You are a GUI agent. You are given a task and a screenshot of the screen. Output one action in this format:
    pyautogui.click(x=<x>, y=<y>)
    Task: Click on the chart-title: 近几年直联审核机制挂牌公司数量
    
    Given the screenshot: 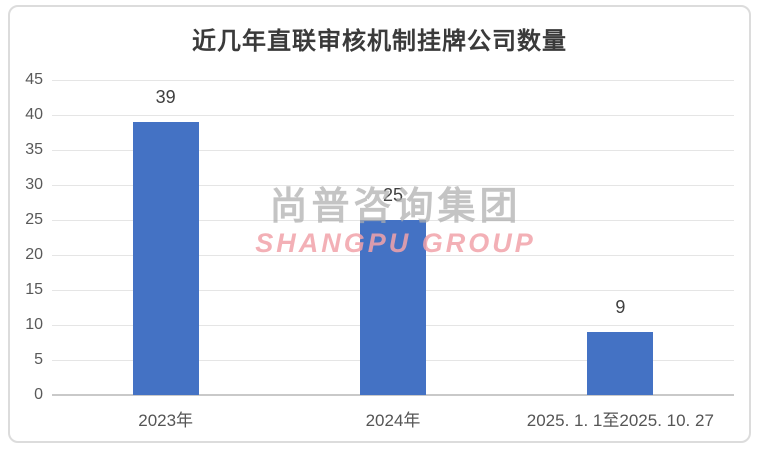 What is the action you would take?
    pyautogui.click(x=379, y=41)
    